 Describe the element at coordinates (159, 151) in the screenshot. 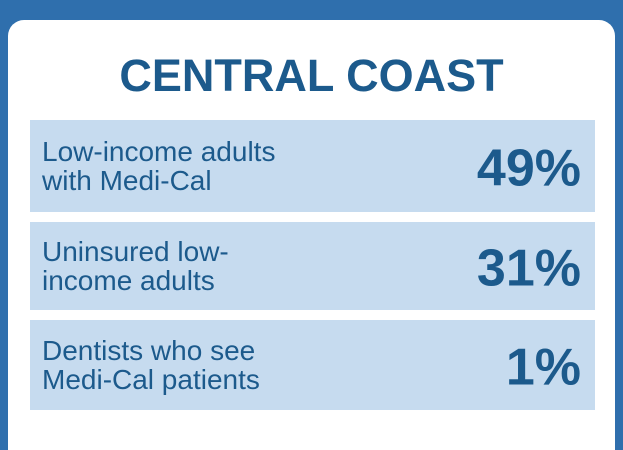

I see `label-line: Low-income adults` at that location.